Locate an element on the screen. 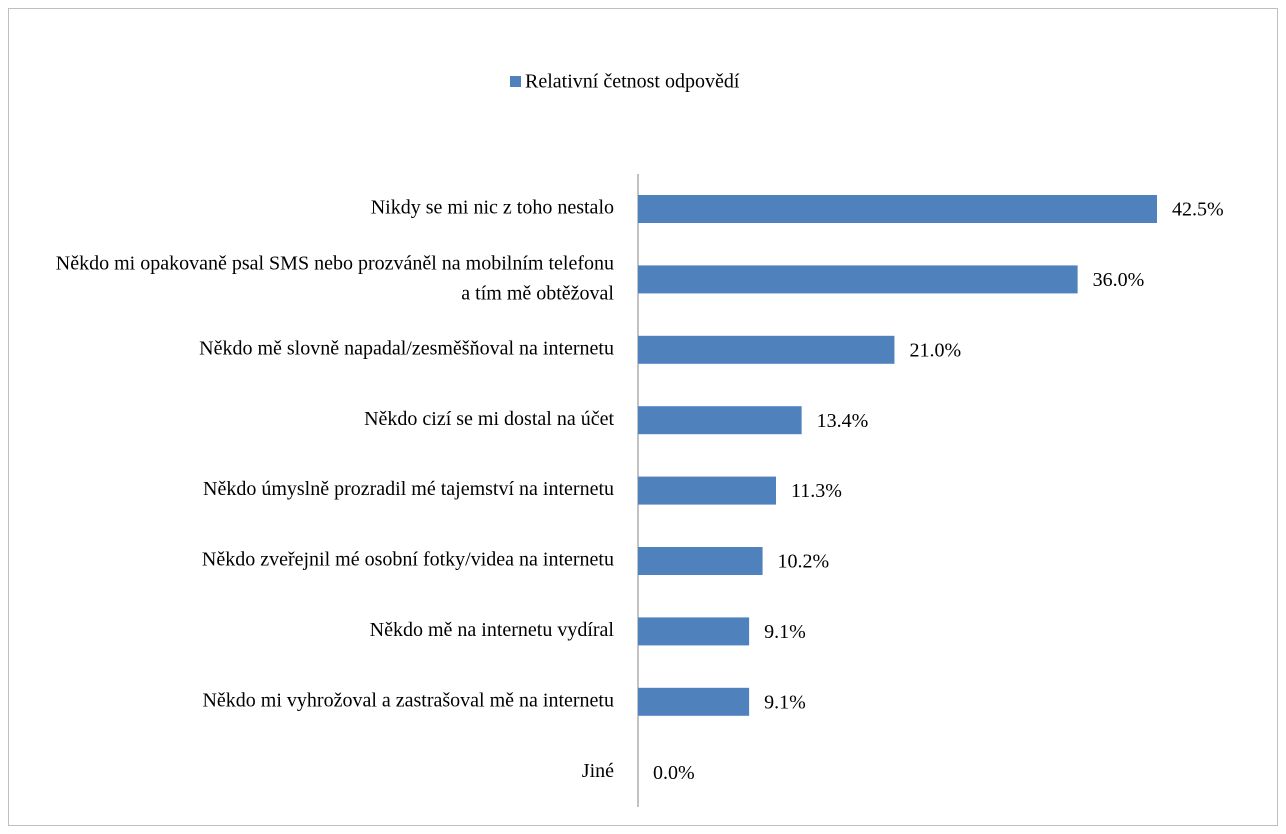  category-label: Někdo mě na internetu vydíral is located at coordinates (492, 630).